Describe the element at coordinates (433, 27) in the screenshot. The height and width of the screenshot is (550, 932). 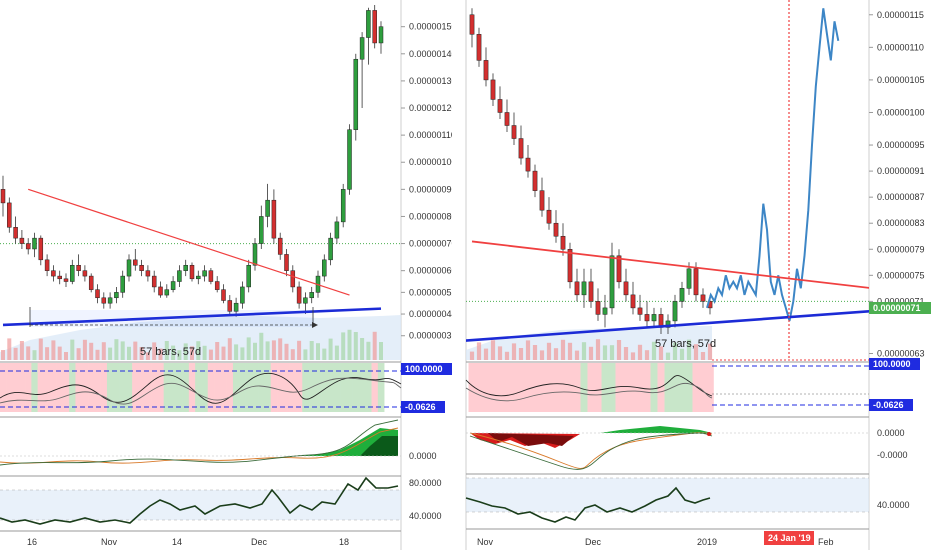
I see `left-y-tick: 0.00000150` at that location.